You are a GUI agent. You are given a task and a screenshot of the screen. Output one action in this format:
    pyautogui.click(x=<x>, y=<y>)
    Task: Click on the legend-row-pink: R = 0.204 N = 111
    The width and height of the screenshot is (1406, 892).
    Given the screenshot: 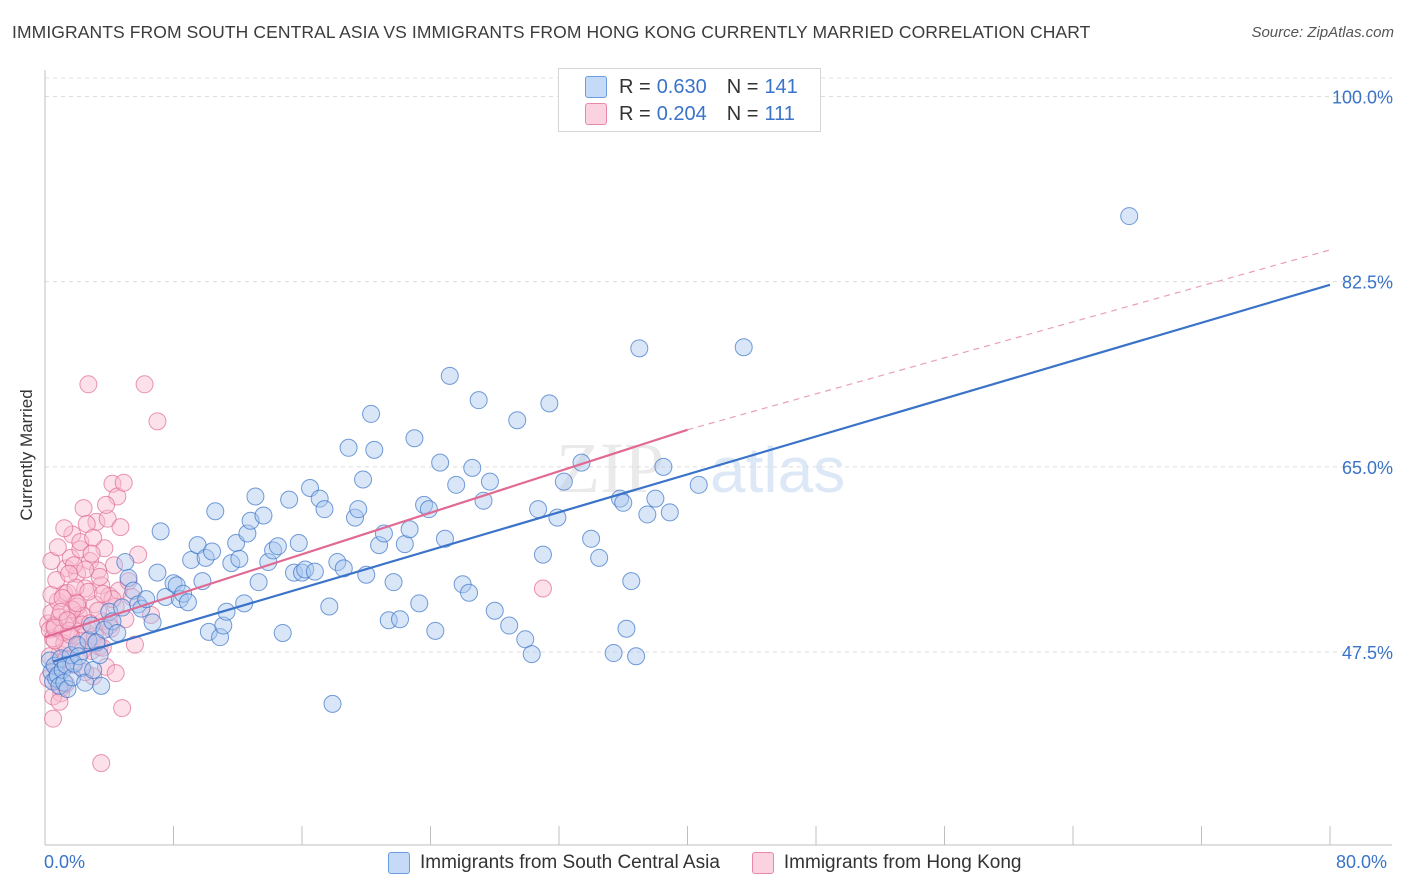 What is the action you would take?
    pyautogui.click(x=690, y=114)
    